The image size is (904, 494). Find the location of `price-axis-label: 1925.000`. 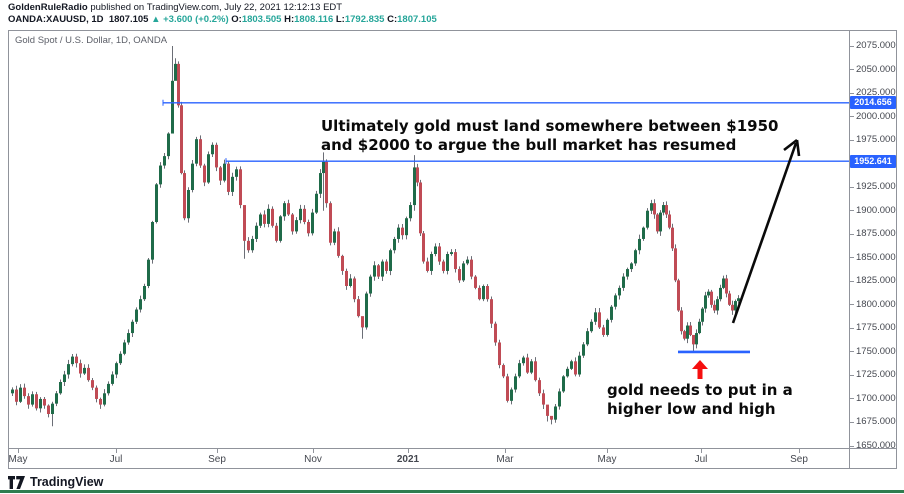

price-axis-label: 1925.000 is located at coordinates (876, 187).